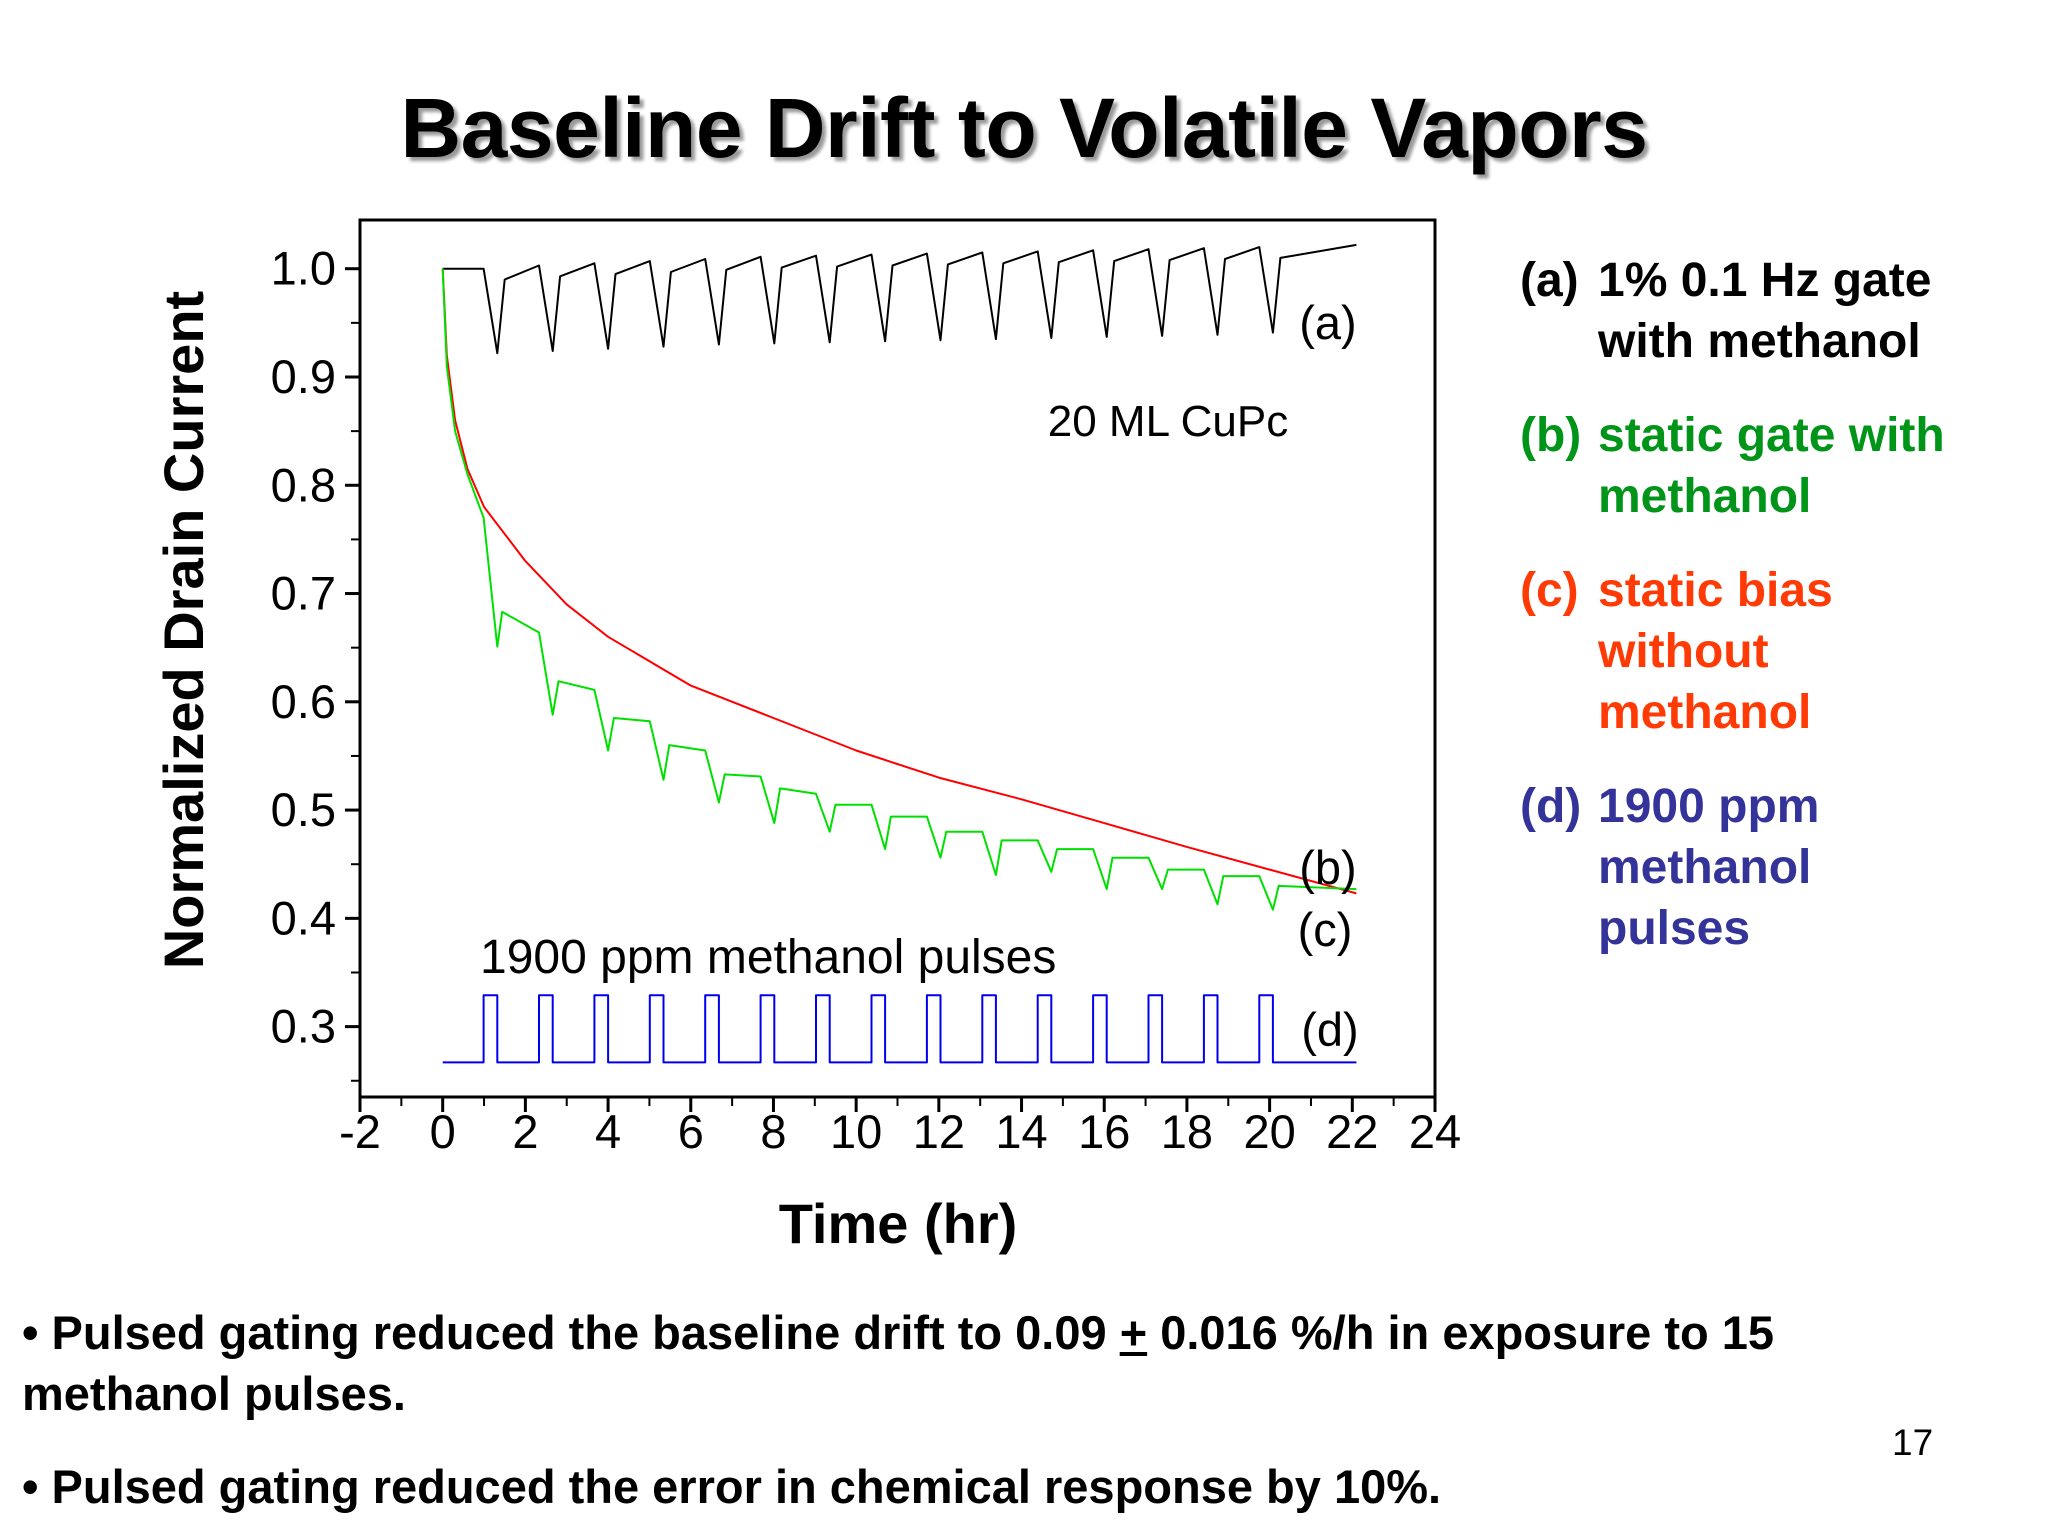 Image resolution: width=2048 pixels, height=1536 pixels. Describe the element at coordinates (1551, 806) in the screenshot. I see `legend-tag: (d)` at that location.